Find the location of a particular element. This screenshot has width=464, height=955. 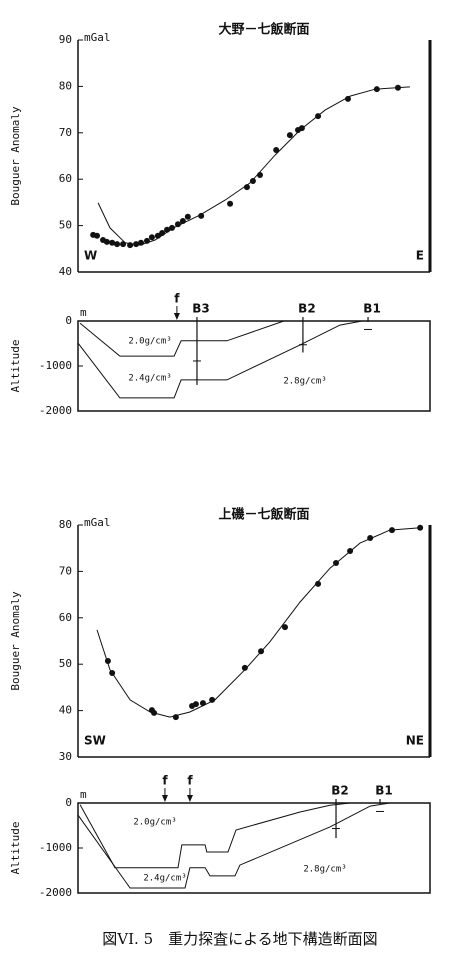

right-label: NE is located at coordinates (415, 741).